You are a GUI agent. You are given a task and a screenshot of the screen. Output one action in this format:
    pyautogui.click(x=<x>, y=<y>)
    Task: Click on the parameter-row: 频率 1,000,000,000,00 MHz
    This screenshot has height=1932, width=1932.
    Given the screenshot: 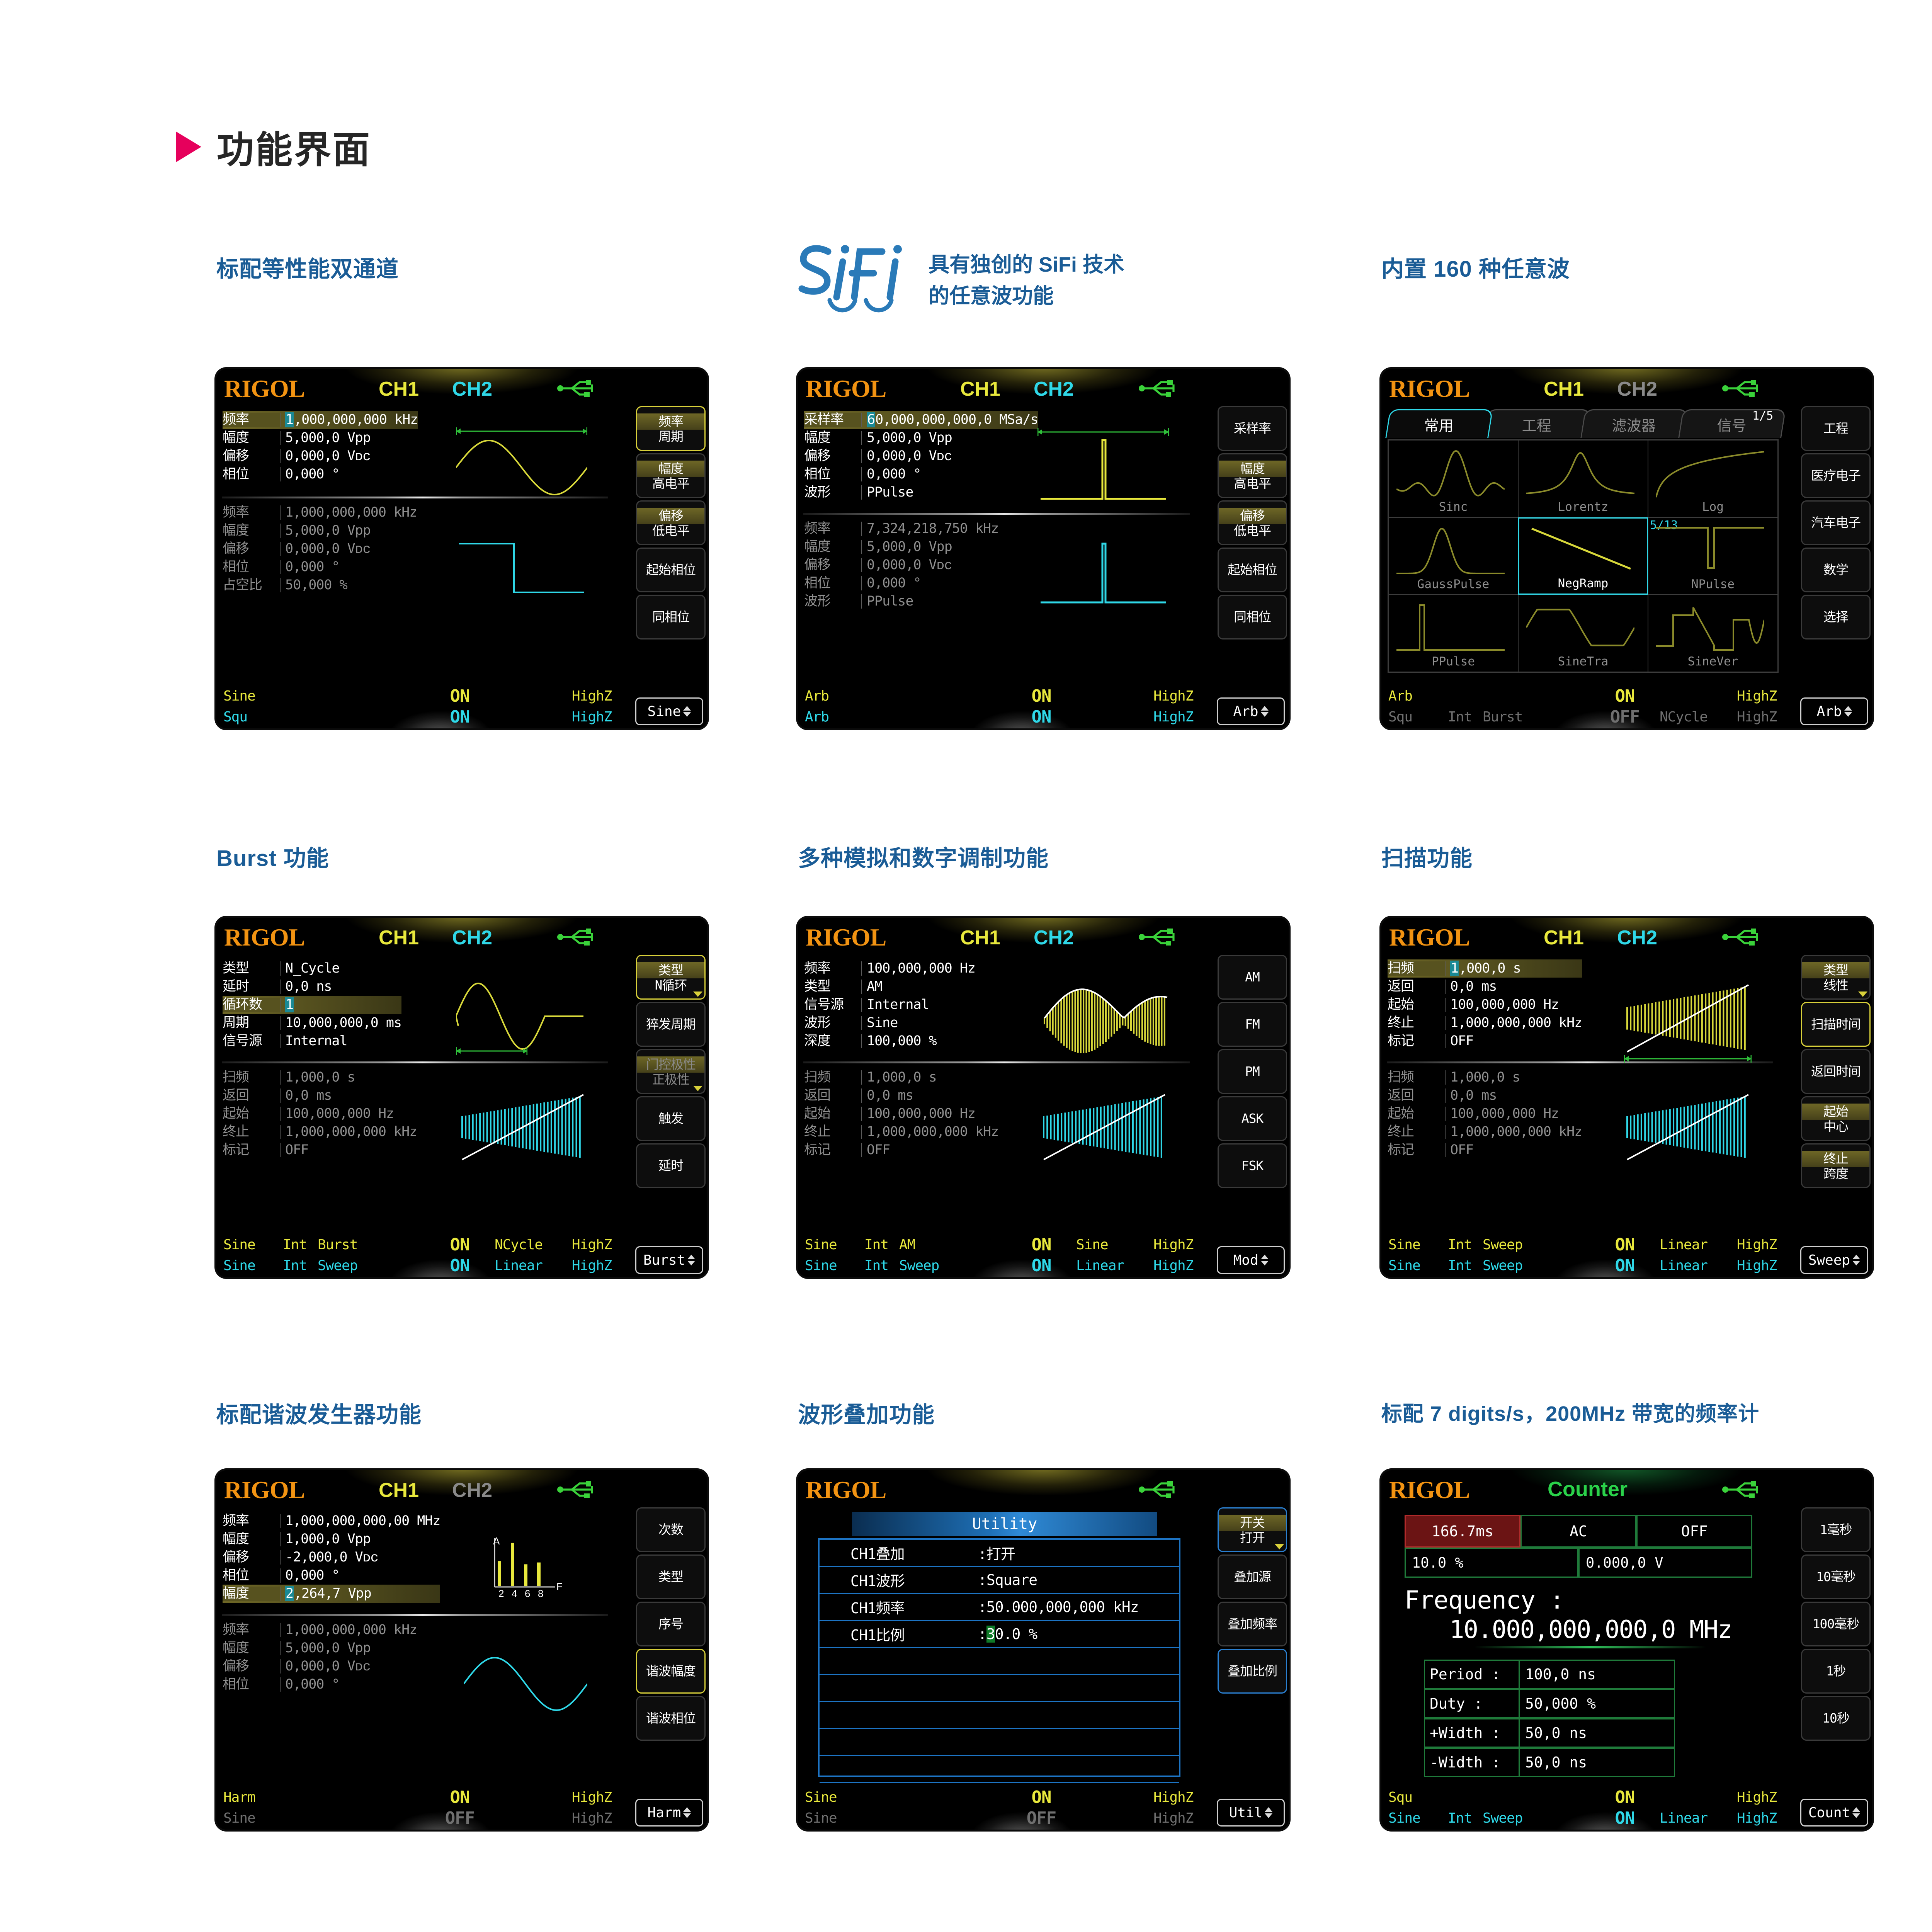 What is the action you would take?
    pyautogui.click(x=332, y=1521)
    